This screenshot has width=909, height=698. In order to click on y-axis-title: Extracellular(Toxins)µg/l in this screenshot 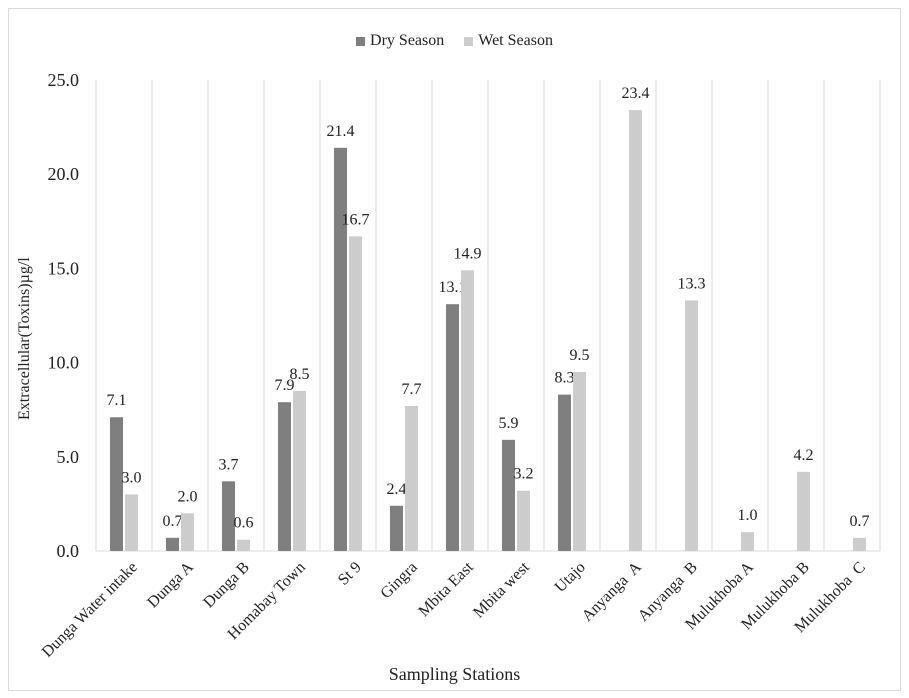, I will do `click(24, 338)`.